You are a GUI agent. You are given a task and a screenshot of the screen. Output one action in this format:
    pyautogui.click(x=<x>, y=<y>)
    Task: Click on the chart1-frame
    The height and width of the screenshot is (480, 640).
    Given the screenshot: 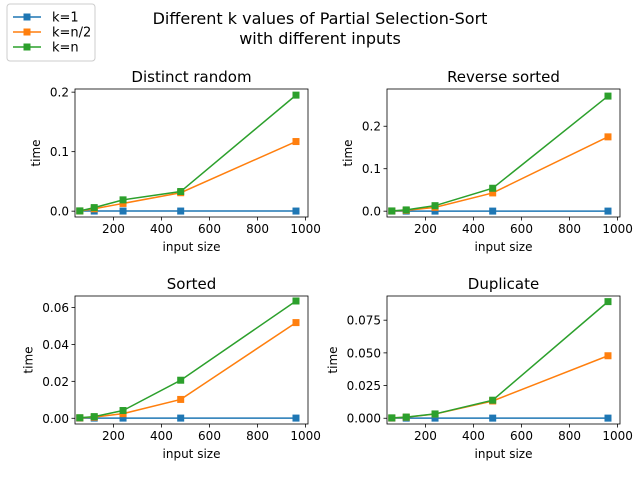 What is the action you would take?
    pyautogui.click(x=191, y=153)
    